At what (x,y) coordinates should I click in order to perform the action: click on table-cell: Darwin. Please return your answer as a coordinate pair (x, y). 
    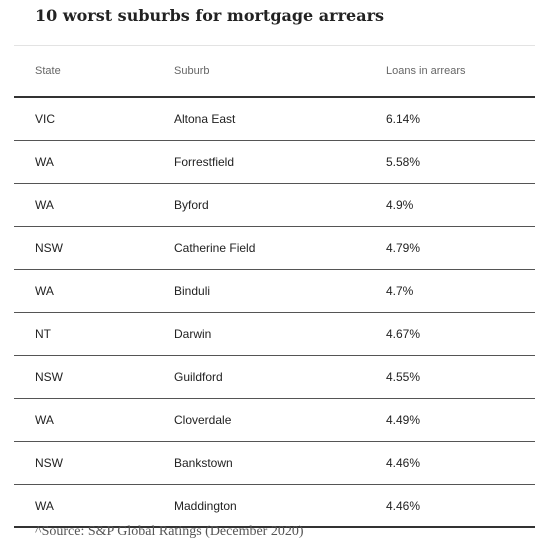
    Looking at the image, I should click on (193, 333).